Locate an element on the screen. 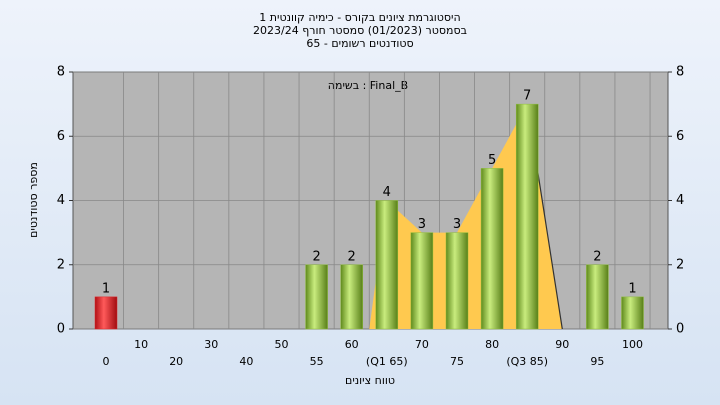 The image size is (720, 405). x-tick-label: 10 is located at coordinates (141, 344).